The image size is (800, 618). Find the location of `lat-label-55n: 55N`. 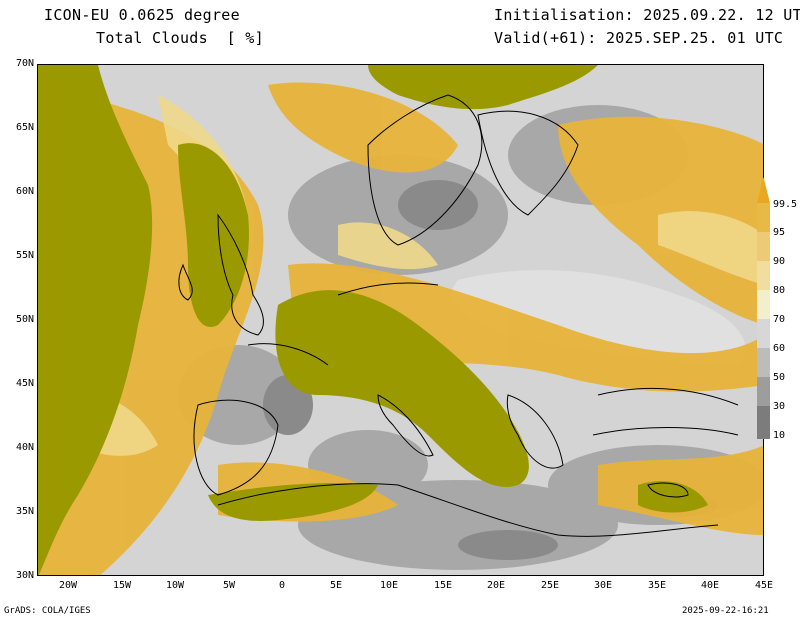

lat-label-55n: 55N is located at coordinates (24, 255).